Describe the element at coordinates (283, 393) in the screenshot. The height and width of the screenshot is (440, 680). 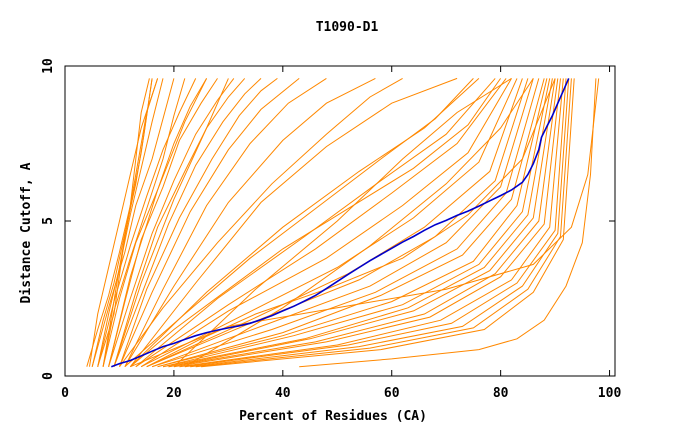
I see `x-tick-label: 40` at that location.